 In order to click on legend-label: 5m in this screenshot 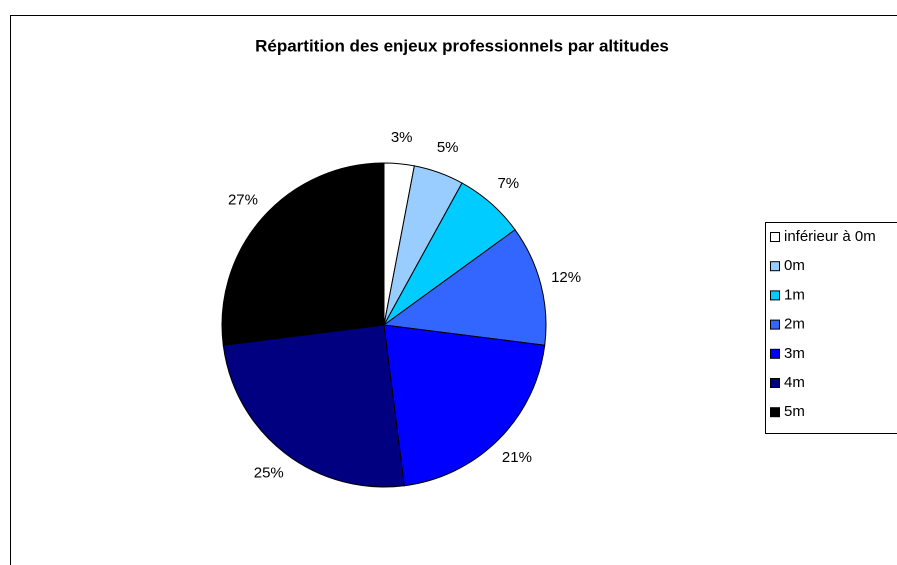, I will do `click(794, 411)`.